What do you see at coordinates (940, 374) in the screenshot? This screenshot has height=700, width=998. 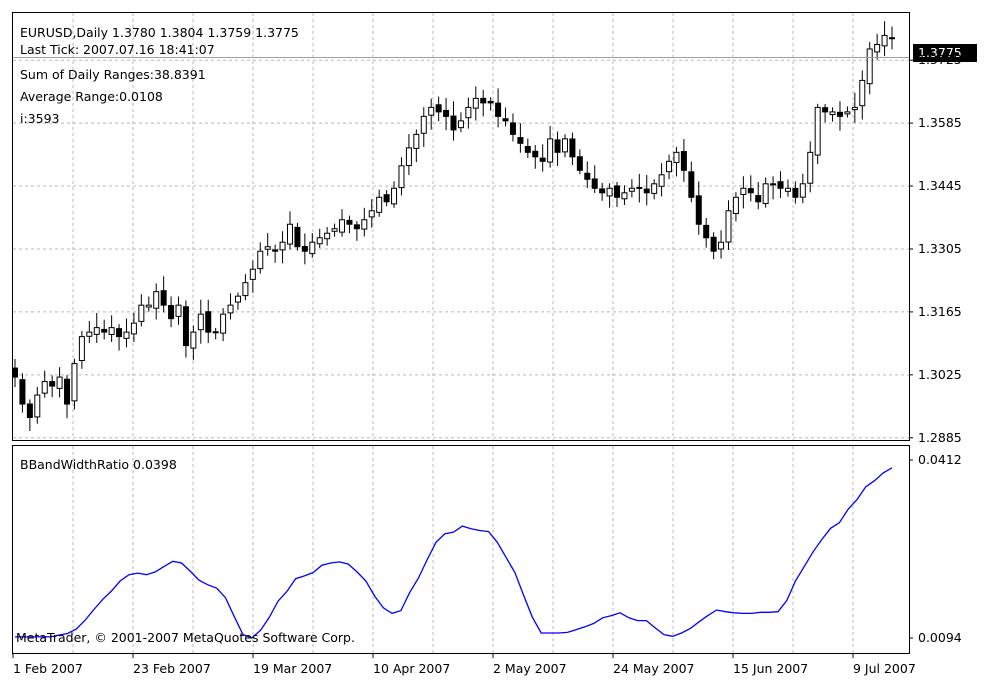 I see `y-tick-label: 1.3025` at bounding box center [940, 374].